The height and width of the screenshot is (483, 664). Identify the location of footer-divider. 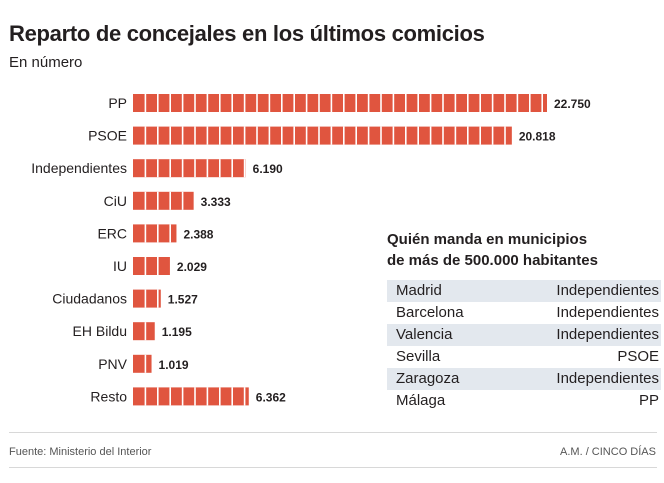
(333, 432).